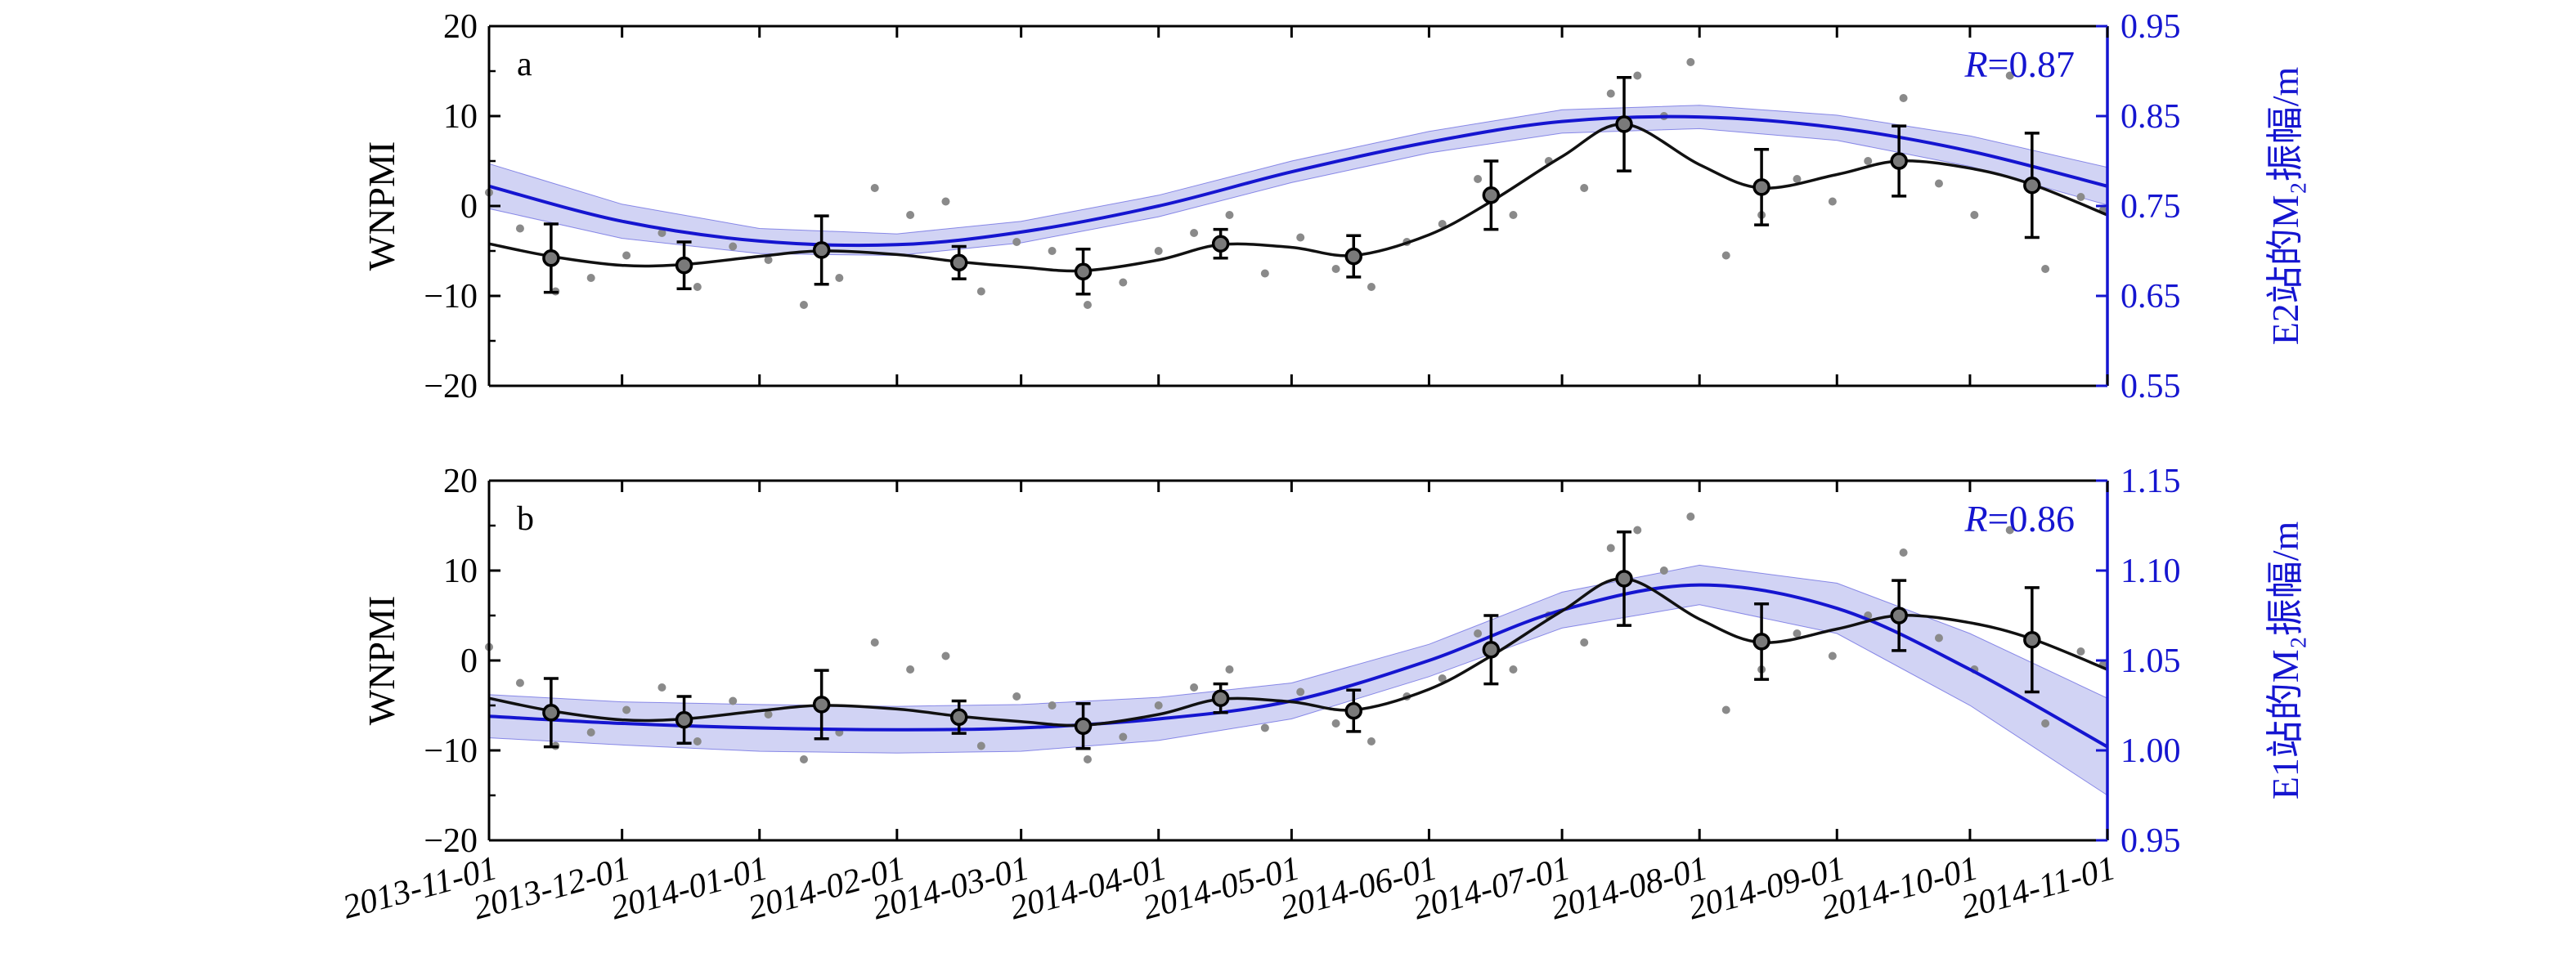 The image size is (2576, 976). I want to click on panel-a-y-axis-title: WNPMI, so click(382, 206).